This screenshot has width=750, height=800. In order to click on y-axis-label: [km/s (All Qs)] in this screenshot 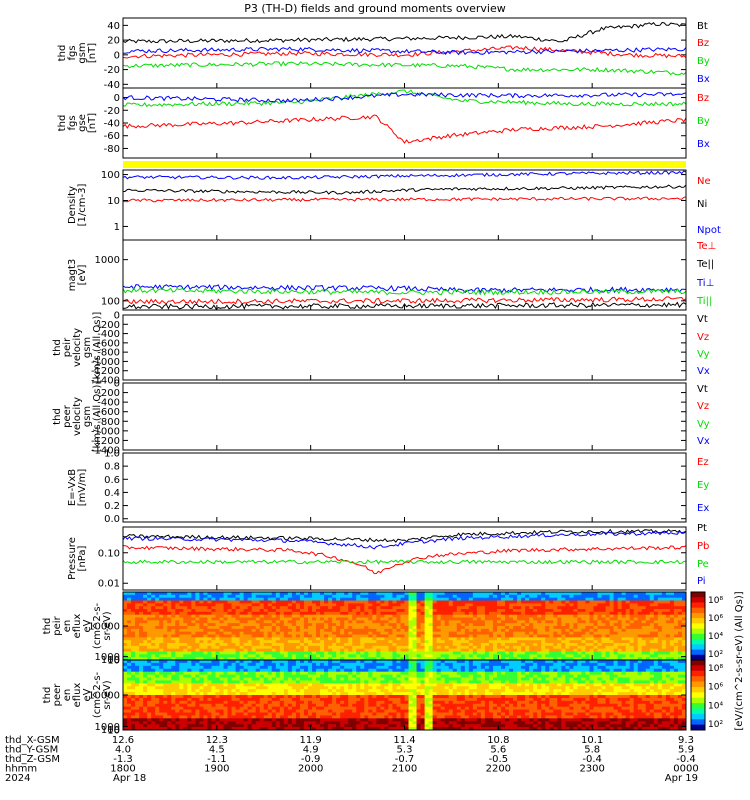, I will do `click(97, 417)`.